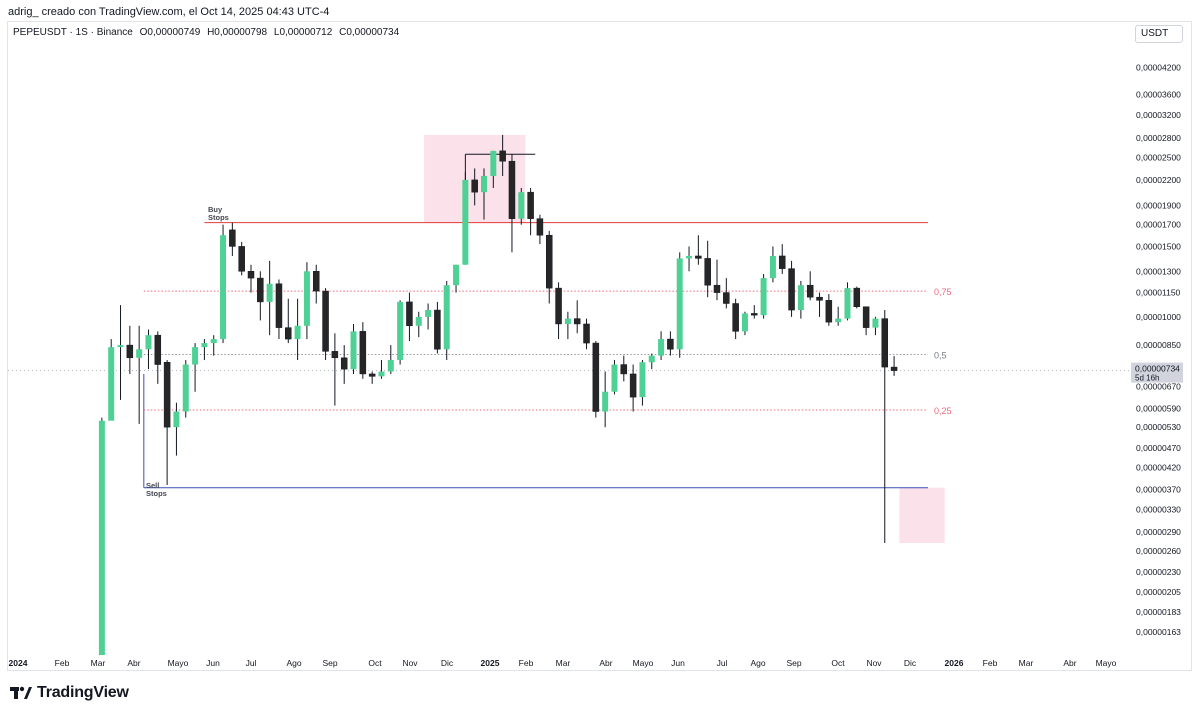 Image resolution: width=1199 pixels, height=716 pixels. Describe the element at coordinates (490, 663) in the screenshot. I see `time-tick-label: 2025` at that location.